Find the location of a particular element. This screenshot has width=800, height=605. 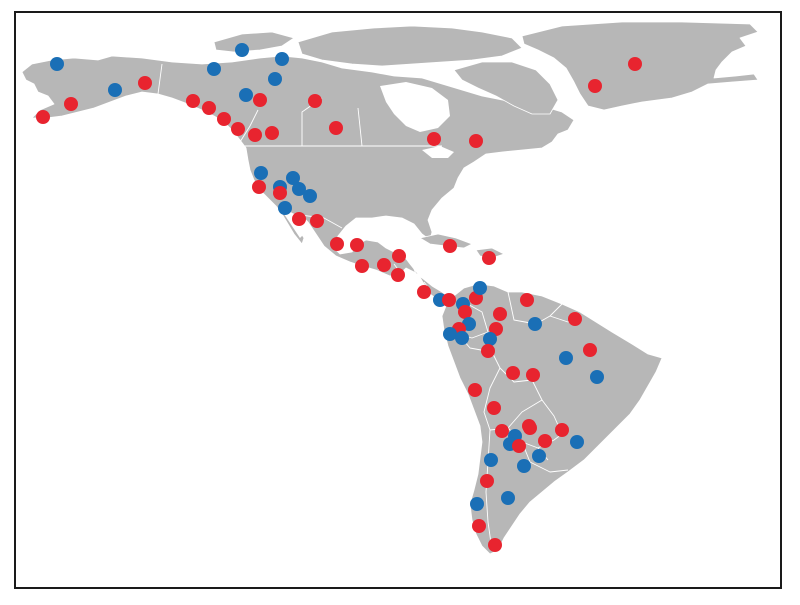

marker-red-greenland-south is located at coordinates (595, 86).